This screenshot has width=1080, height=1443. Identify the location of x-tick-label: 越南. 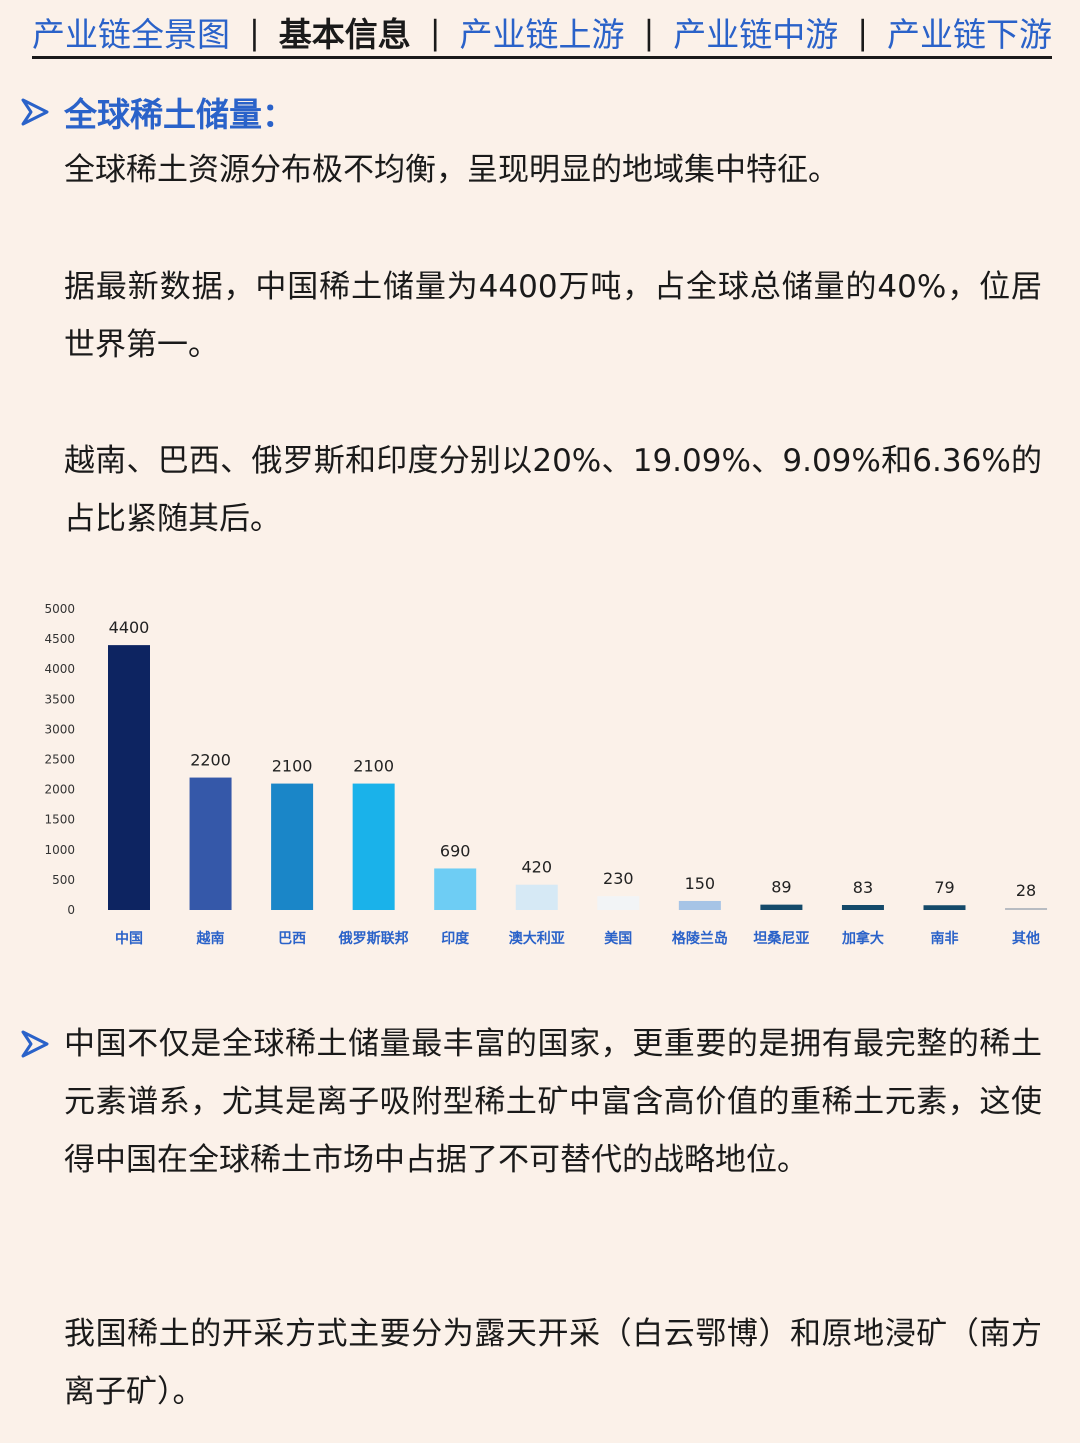
(210, 938).